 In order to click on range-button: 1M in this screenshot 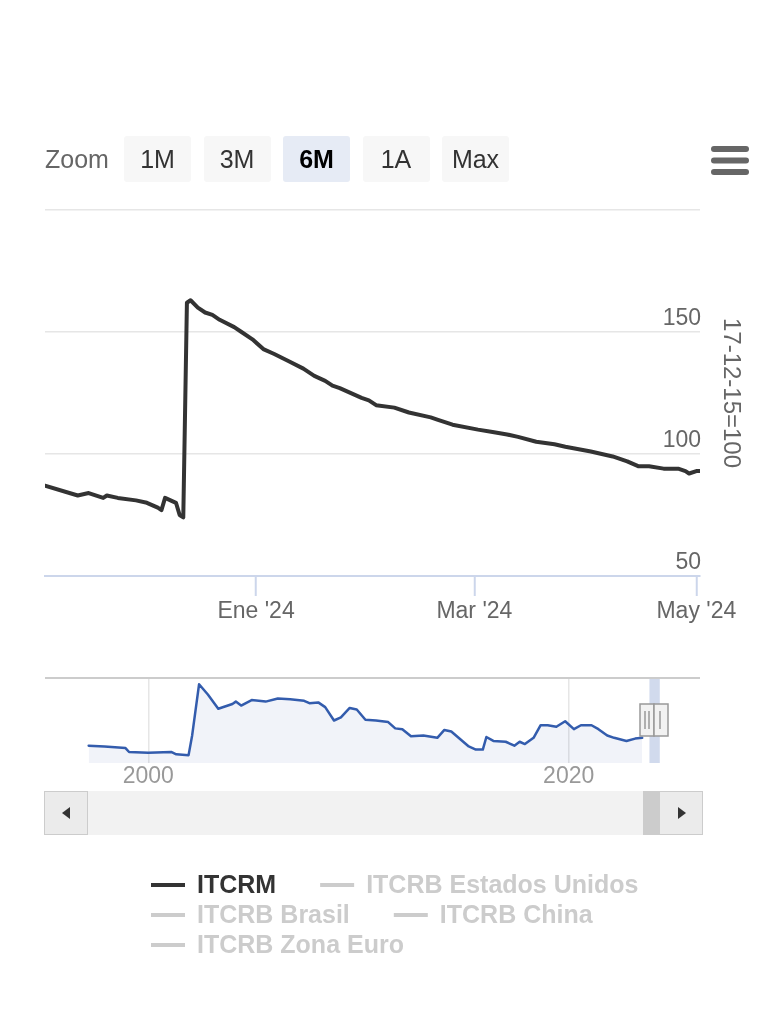, I will do `click(157, 159)`.